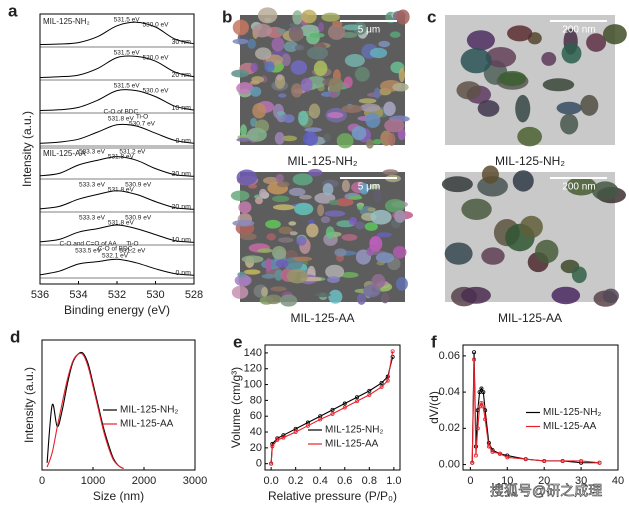  I want to click on x-tick-label: 0.6, so click(344, 481).